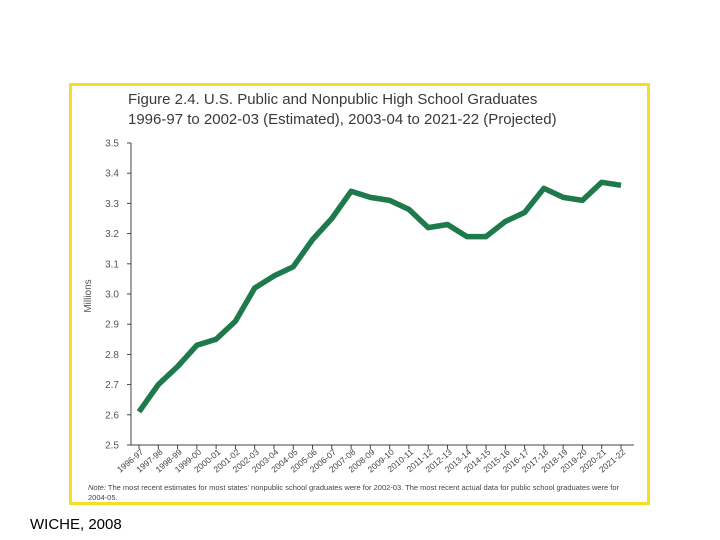  Describe the element at coordinates (112, 355) in the screenshot. I see `y-tick-label: 2.8` at that location.